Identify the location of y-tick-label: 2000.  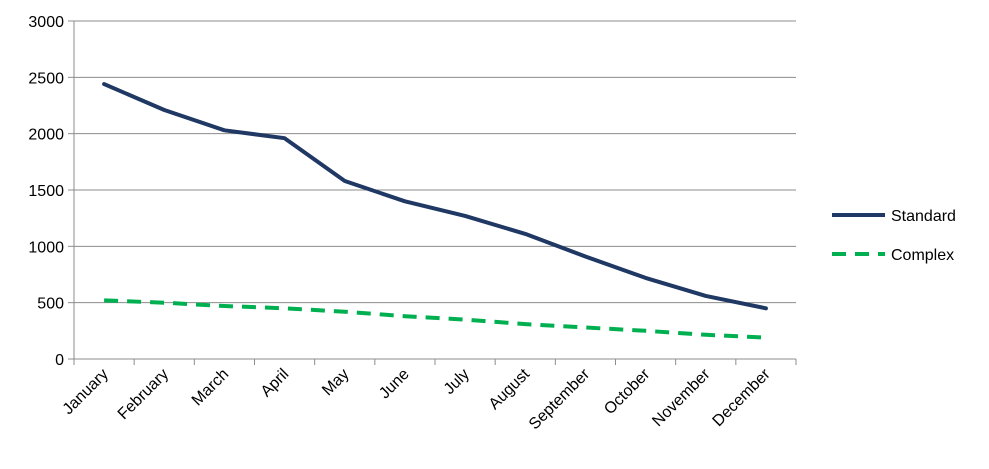
(46, 135).